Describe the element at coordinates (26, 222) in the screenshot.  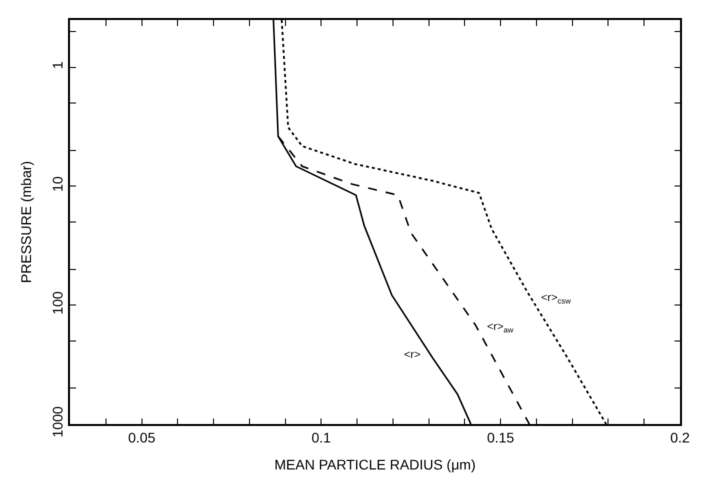
I see `y-axis-title: PRESSURE (mbar)` at that location.